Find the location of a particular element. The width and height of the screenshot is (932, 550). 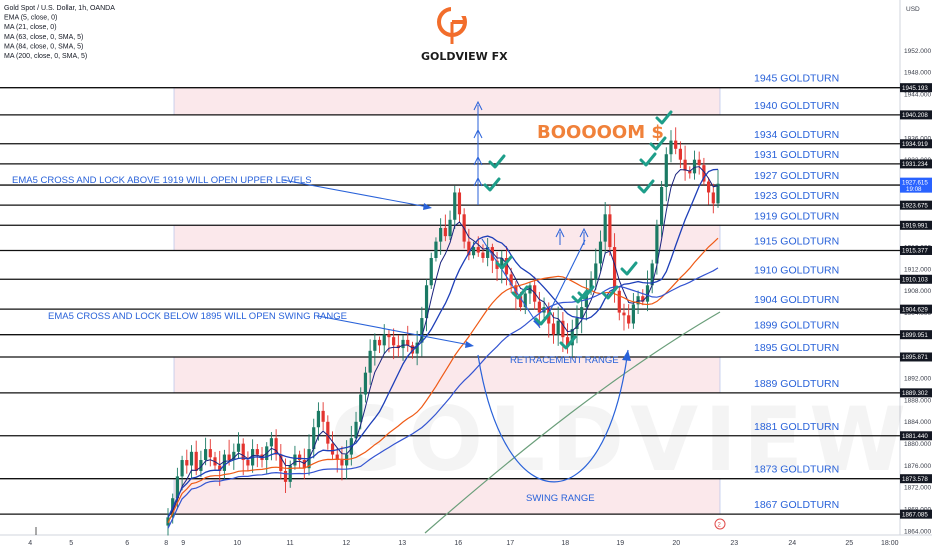

legend-item-1: EMA (5, close, 0) is located at coordinates (30, 18).